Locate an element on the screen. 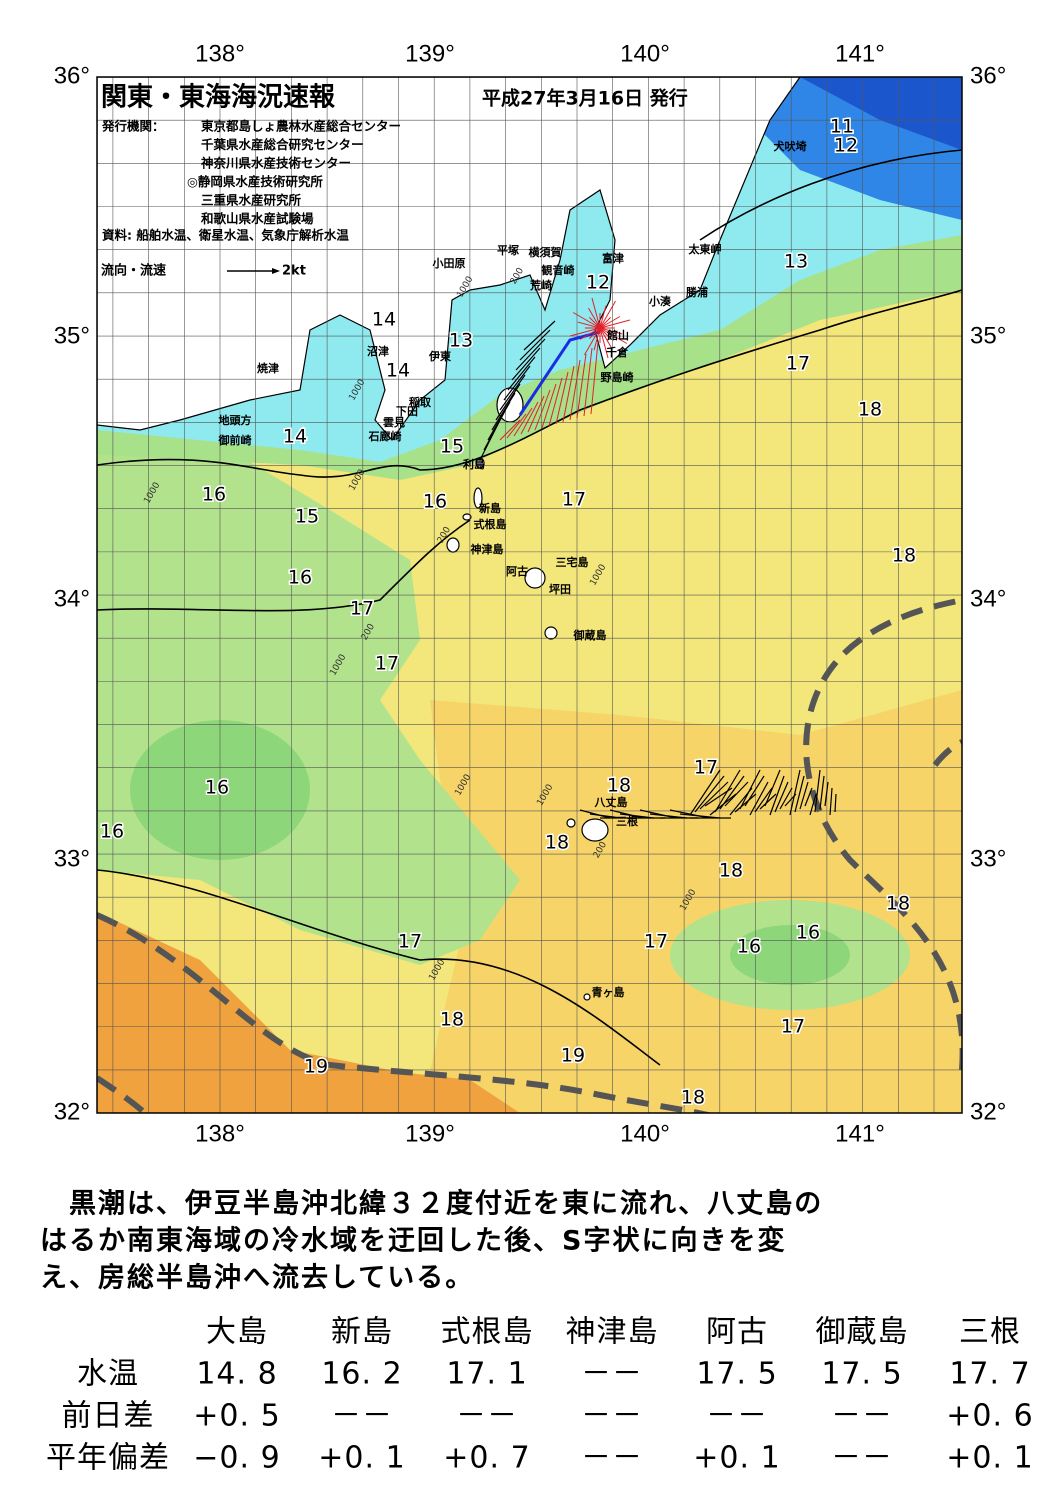  kuroshio-path is located at coordinates (405, 1012).